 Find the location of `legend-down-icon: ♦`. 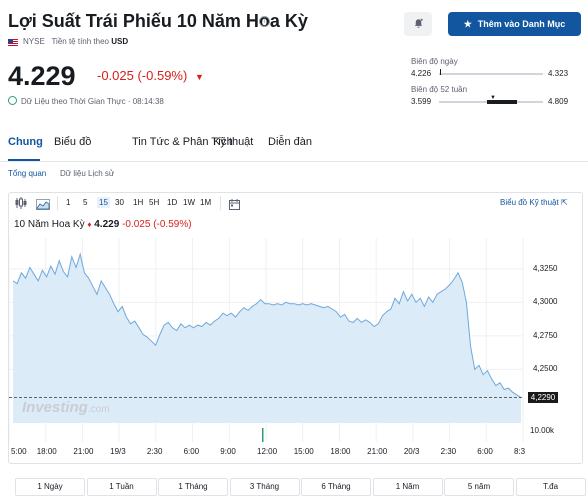

legend-down-icon: ♦ is located at coordinates (89, 224).